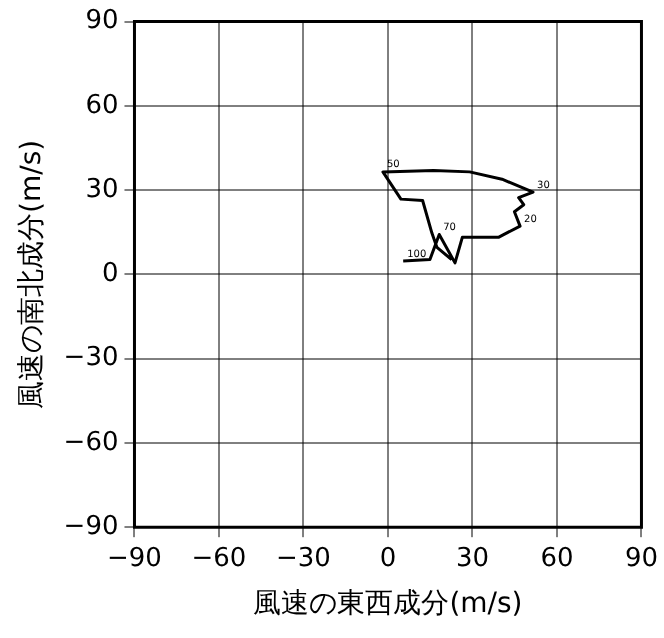 The image size is (664, 638). What do you see at coordinates (388, 604) in the screenshot?
I see `x-axis-title: 風速の東西成分(m/s)` at bounding box center [388, 604].